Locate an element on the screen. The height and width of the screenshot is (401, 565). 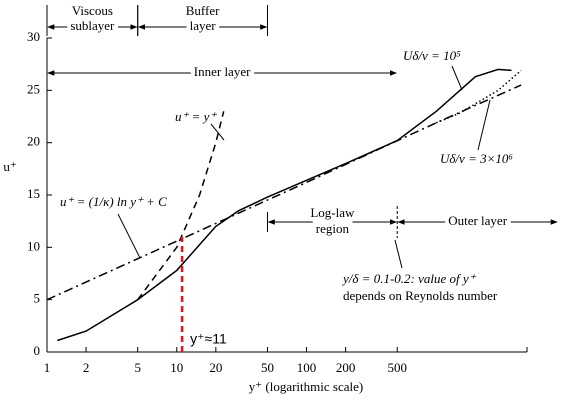
y-tick-label: 30 is located at coordinates (33, 36).